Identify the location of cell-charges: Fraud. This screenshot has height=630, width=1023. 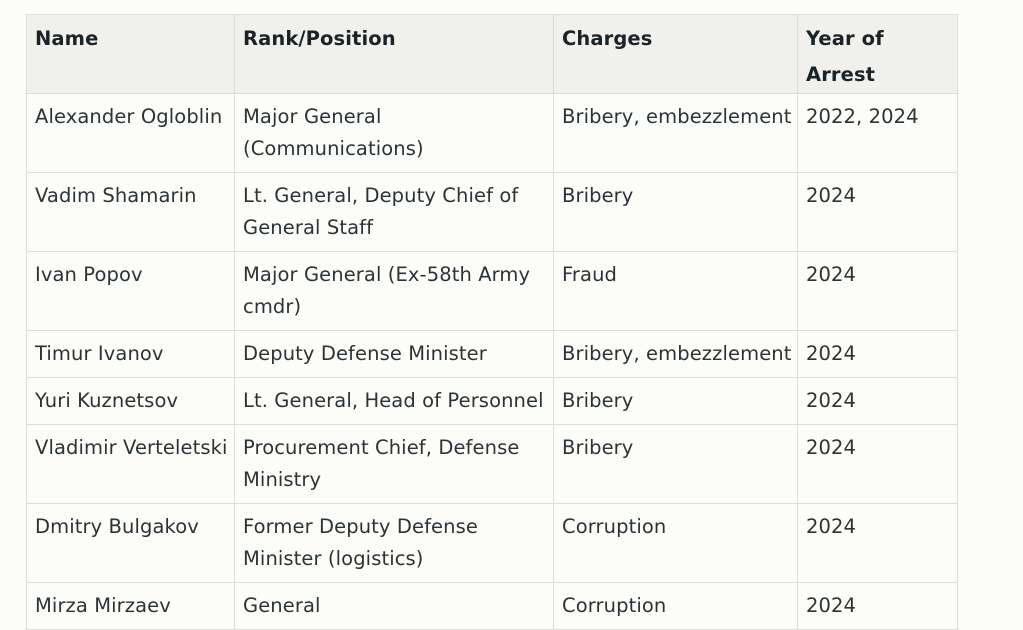
(675, 291).